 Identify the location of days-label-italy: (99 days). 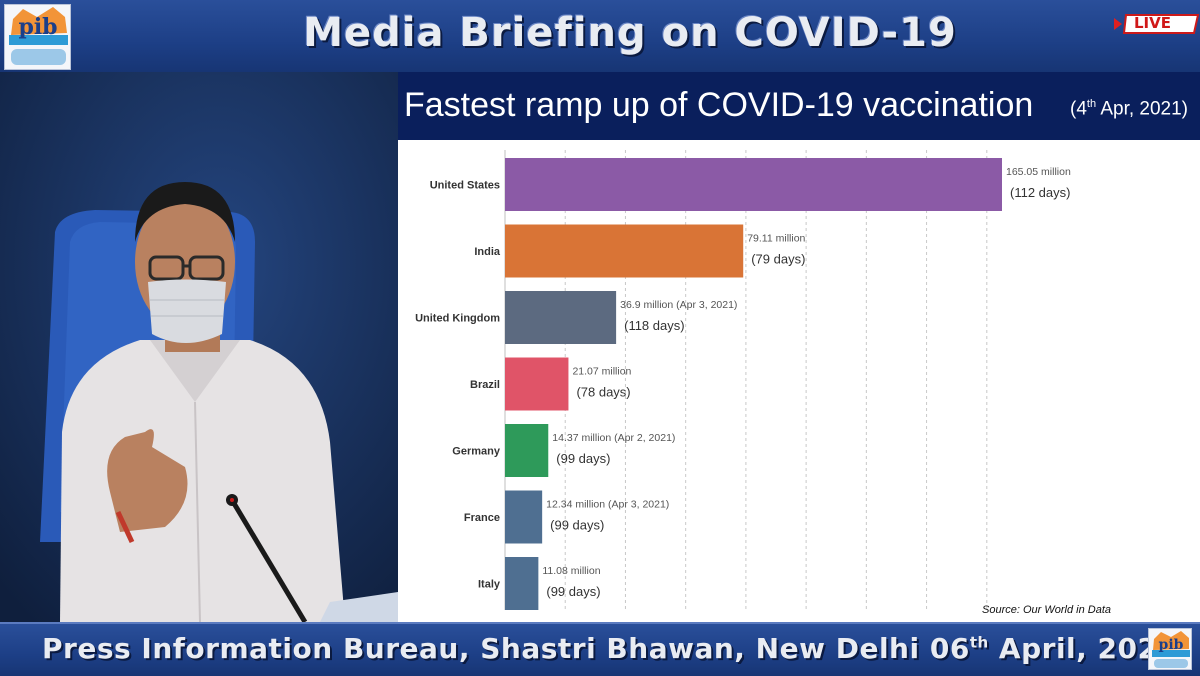
(573, 591).